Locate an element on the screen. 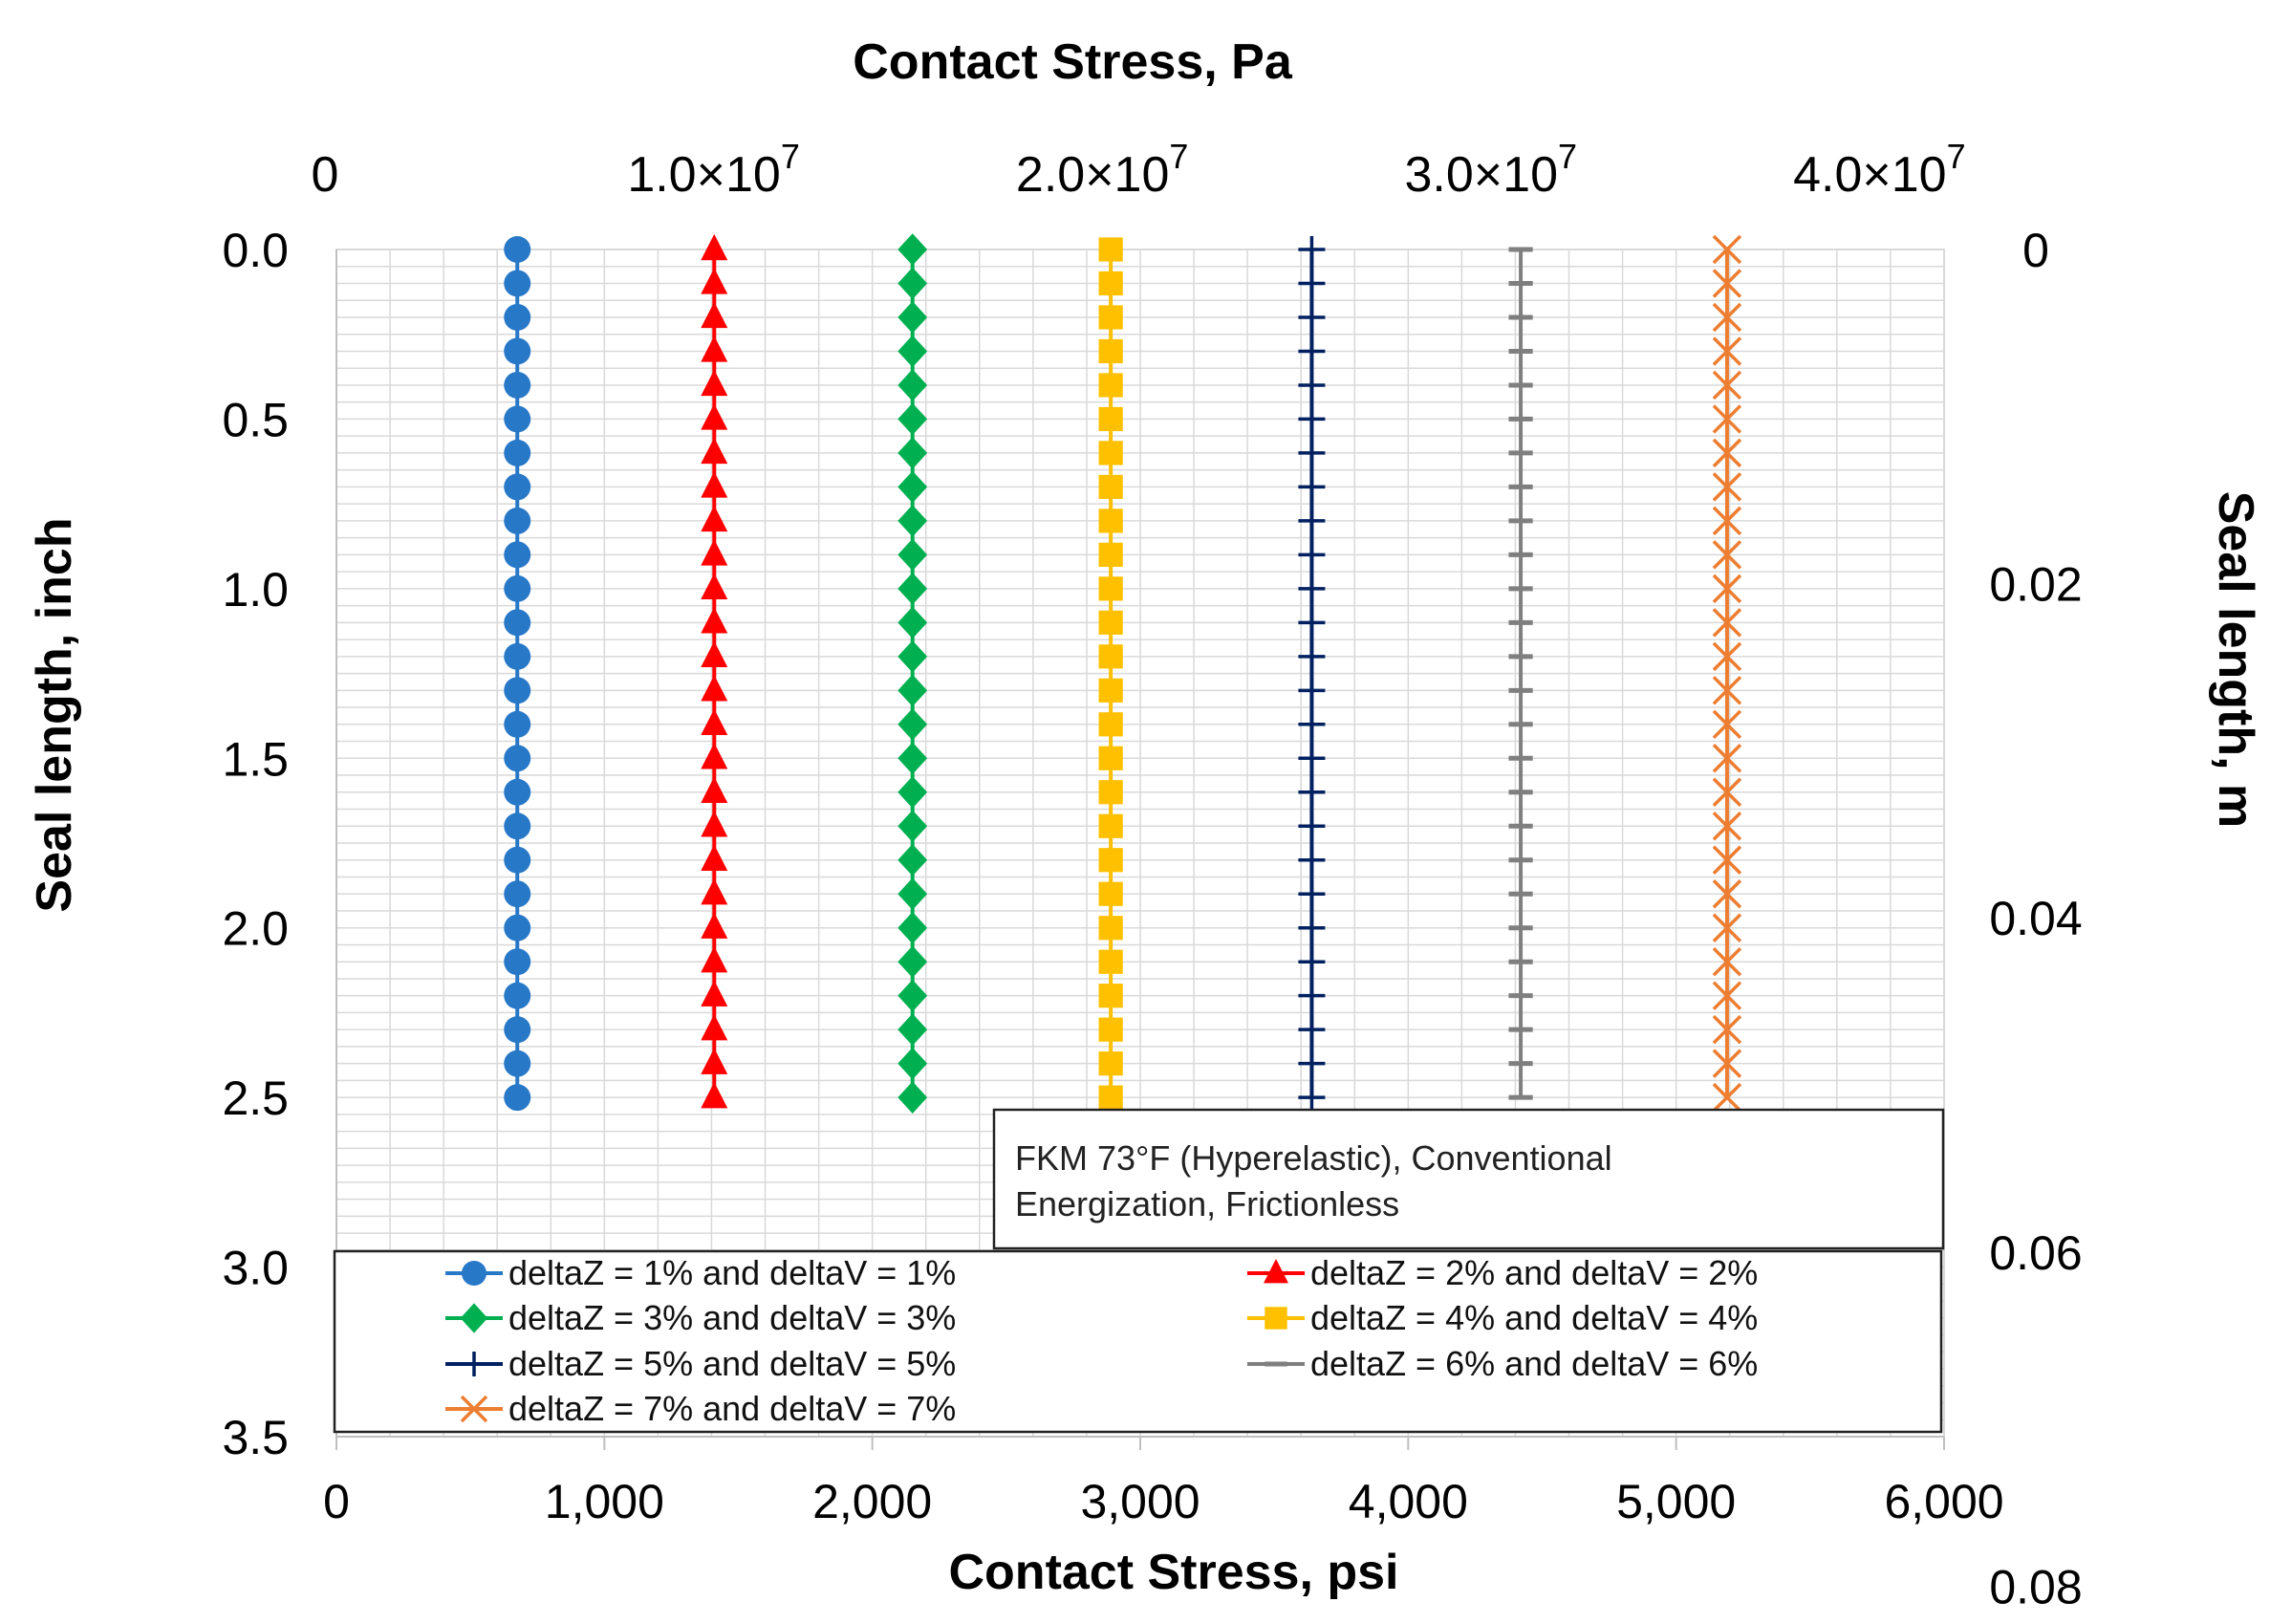 This screenshot has height=1624, width=2270. legend-item-1: deltaZ = 1% and deltaV = 1% is located at coordinates (700, 1273).